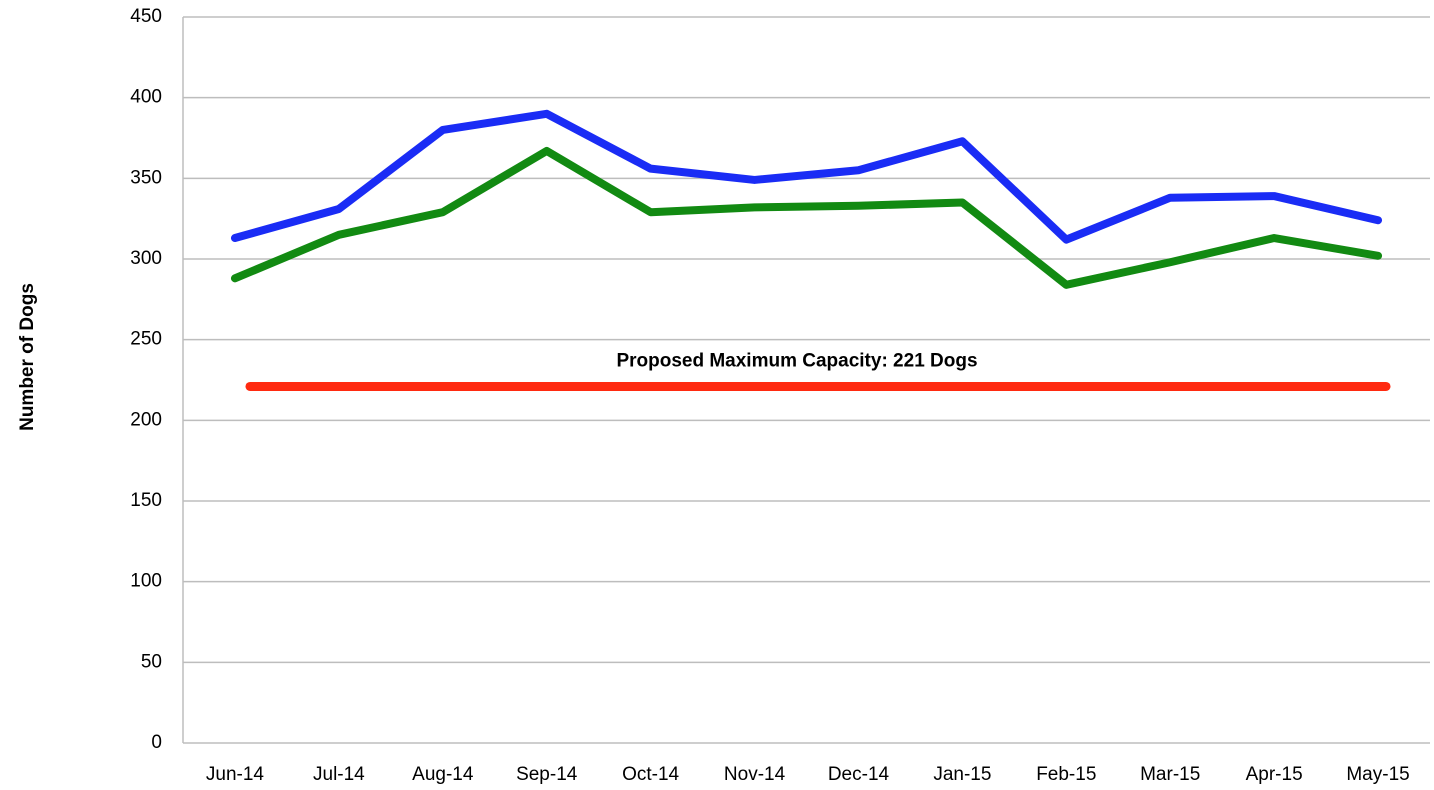 Image resolution: width=1434 pixels, height=790 pixels. Describe the element at coordinates (547, 774) in the screenshot. I see `x-tick-label: Sep-14` at that location.